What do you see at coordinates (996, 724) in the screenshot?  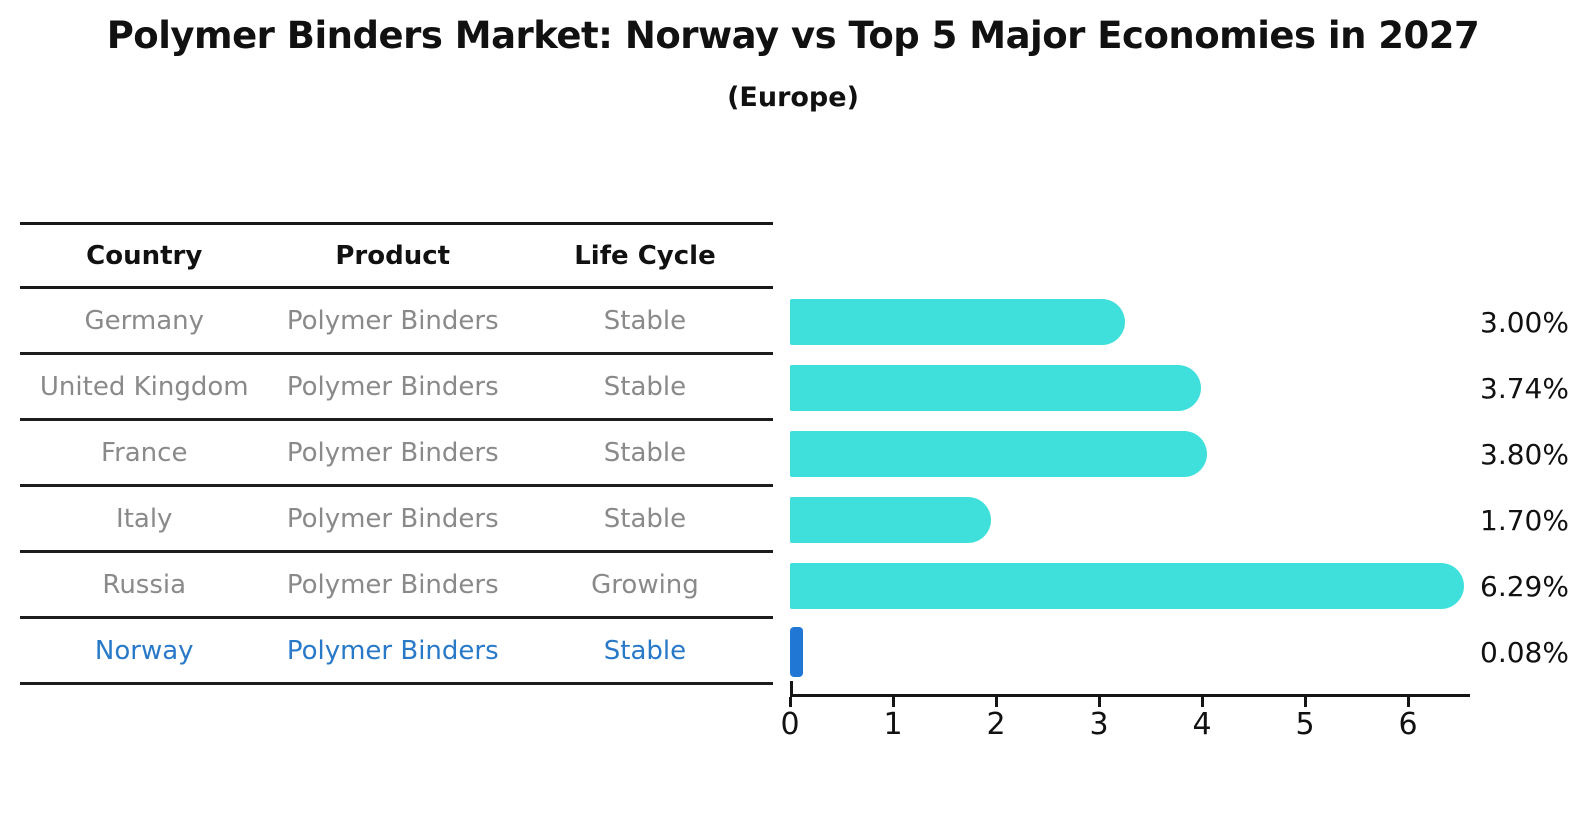 I see `x-tick-label-2: 2` at bounding box center [996, 724].